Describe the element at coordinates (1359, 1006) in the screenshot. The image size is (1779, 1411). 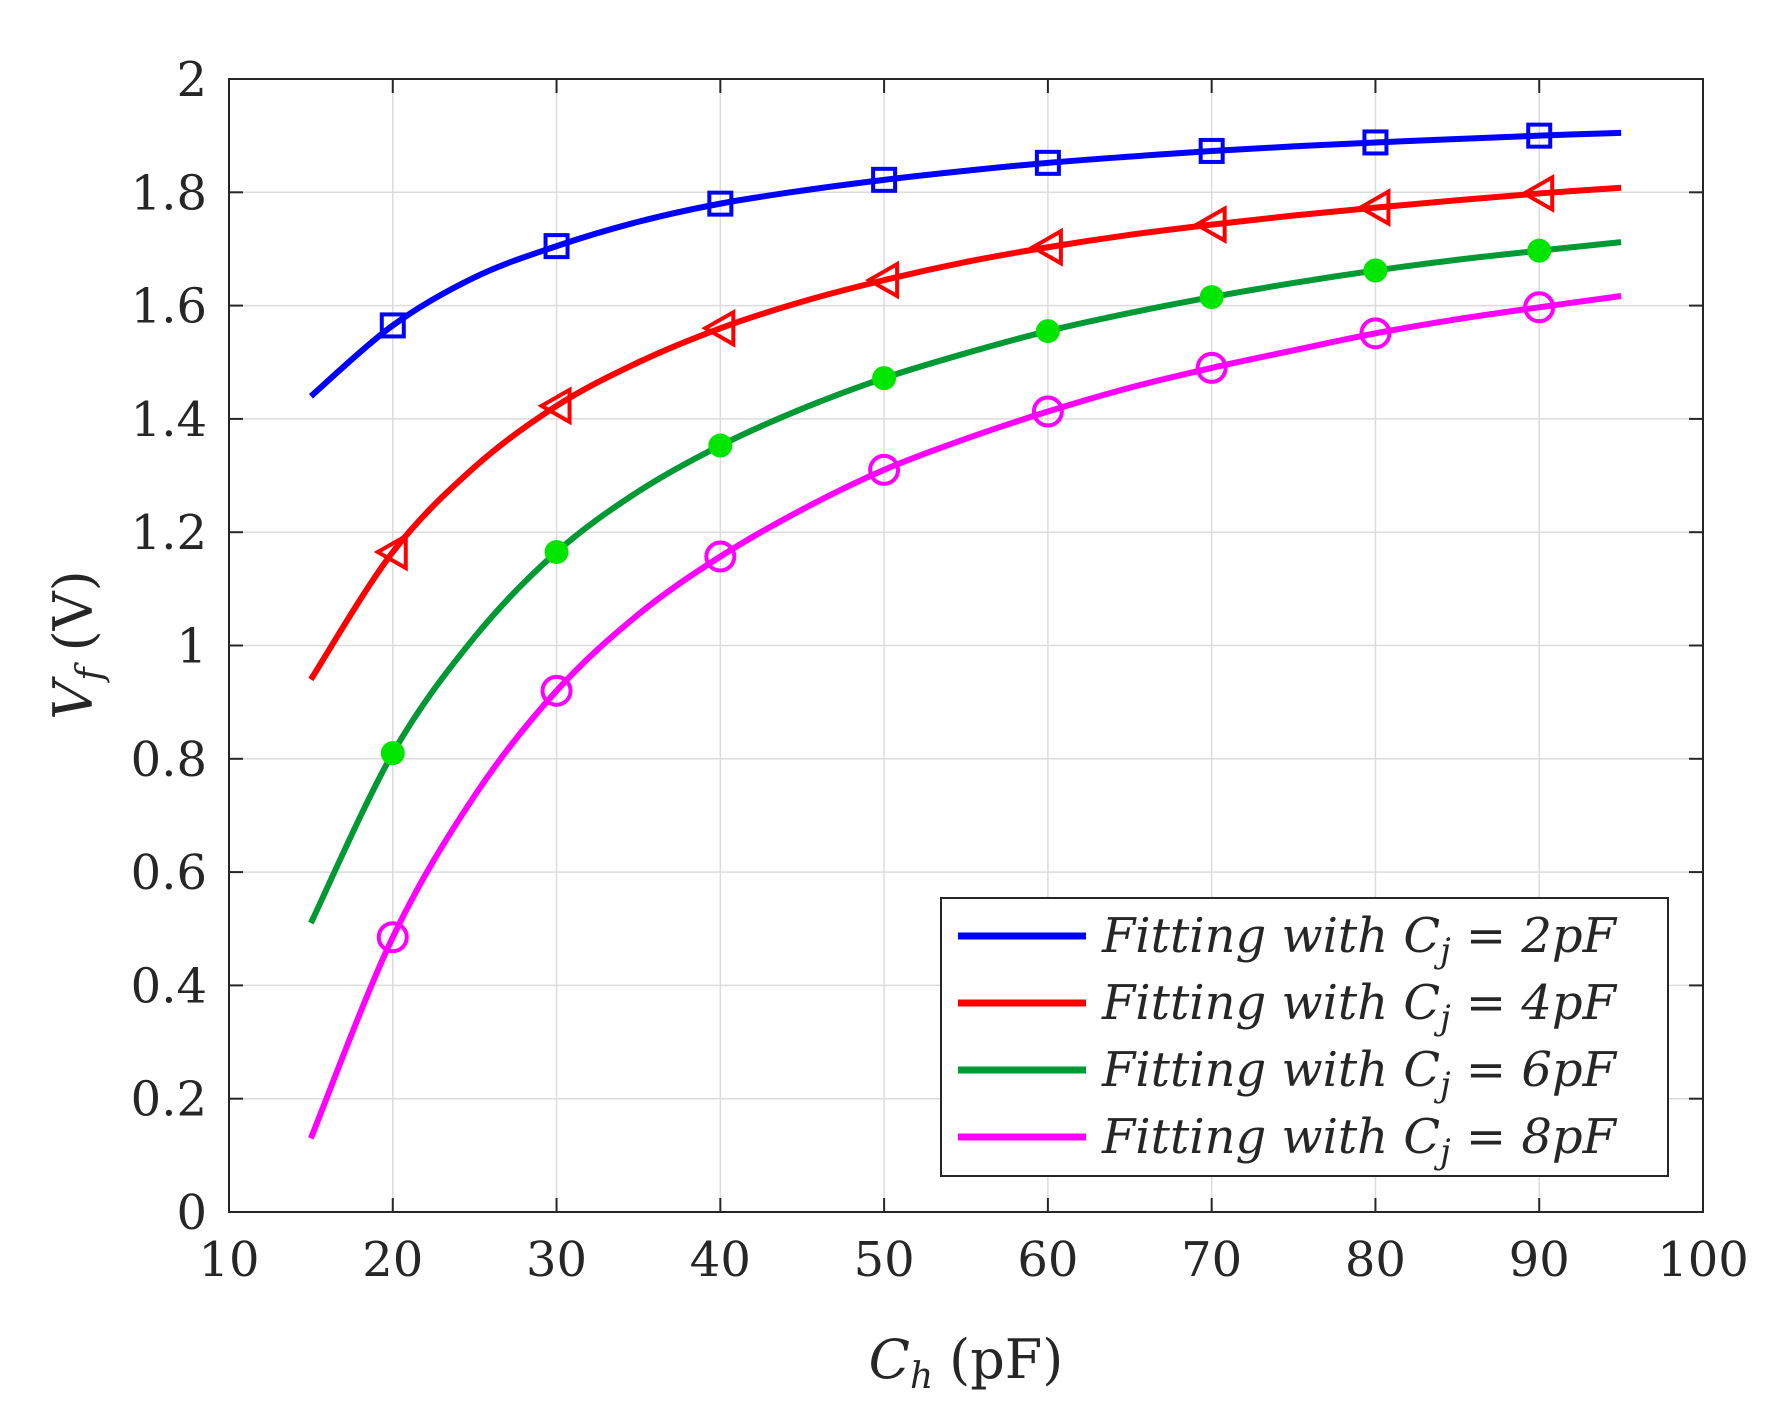
I see `legend-label-4pf: Fitting with Cj = 4pF` at that location.